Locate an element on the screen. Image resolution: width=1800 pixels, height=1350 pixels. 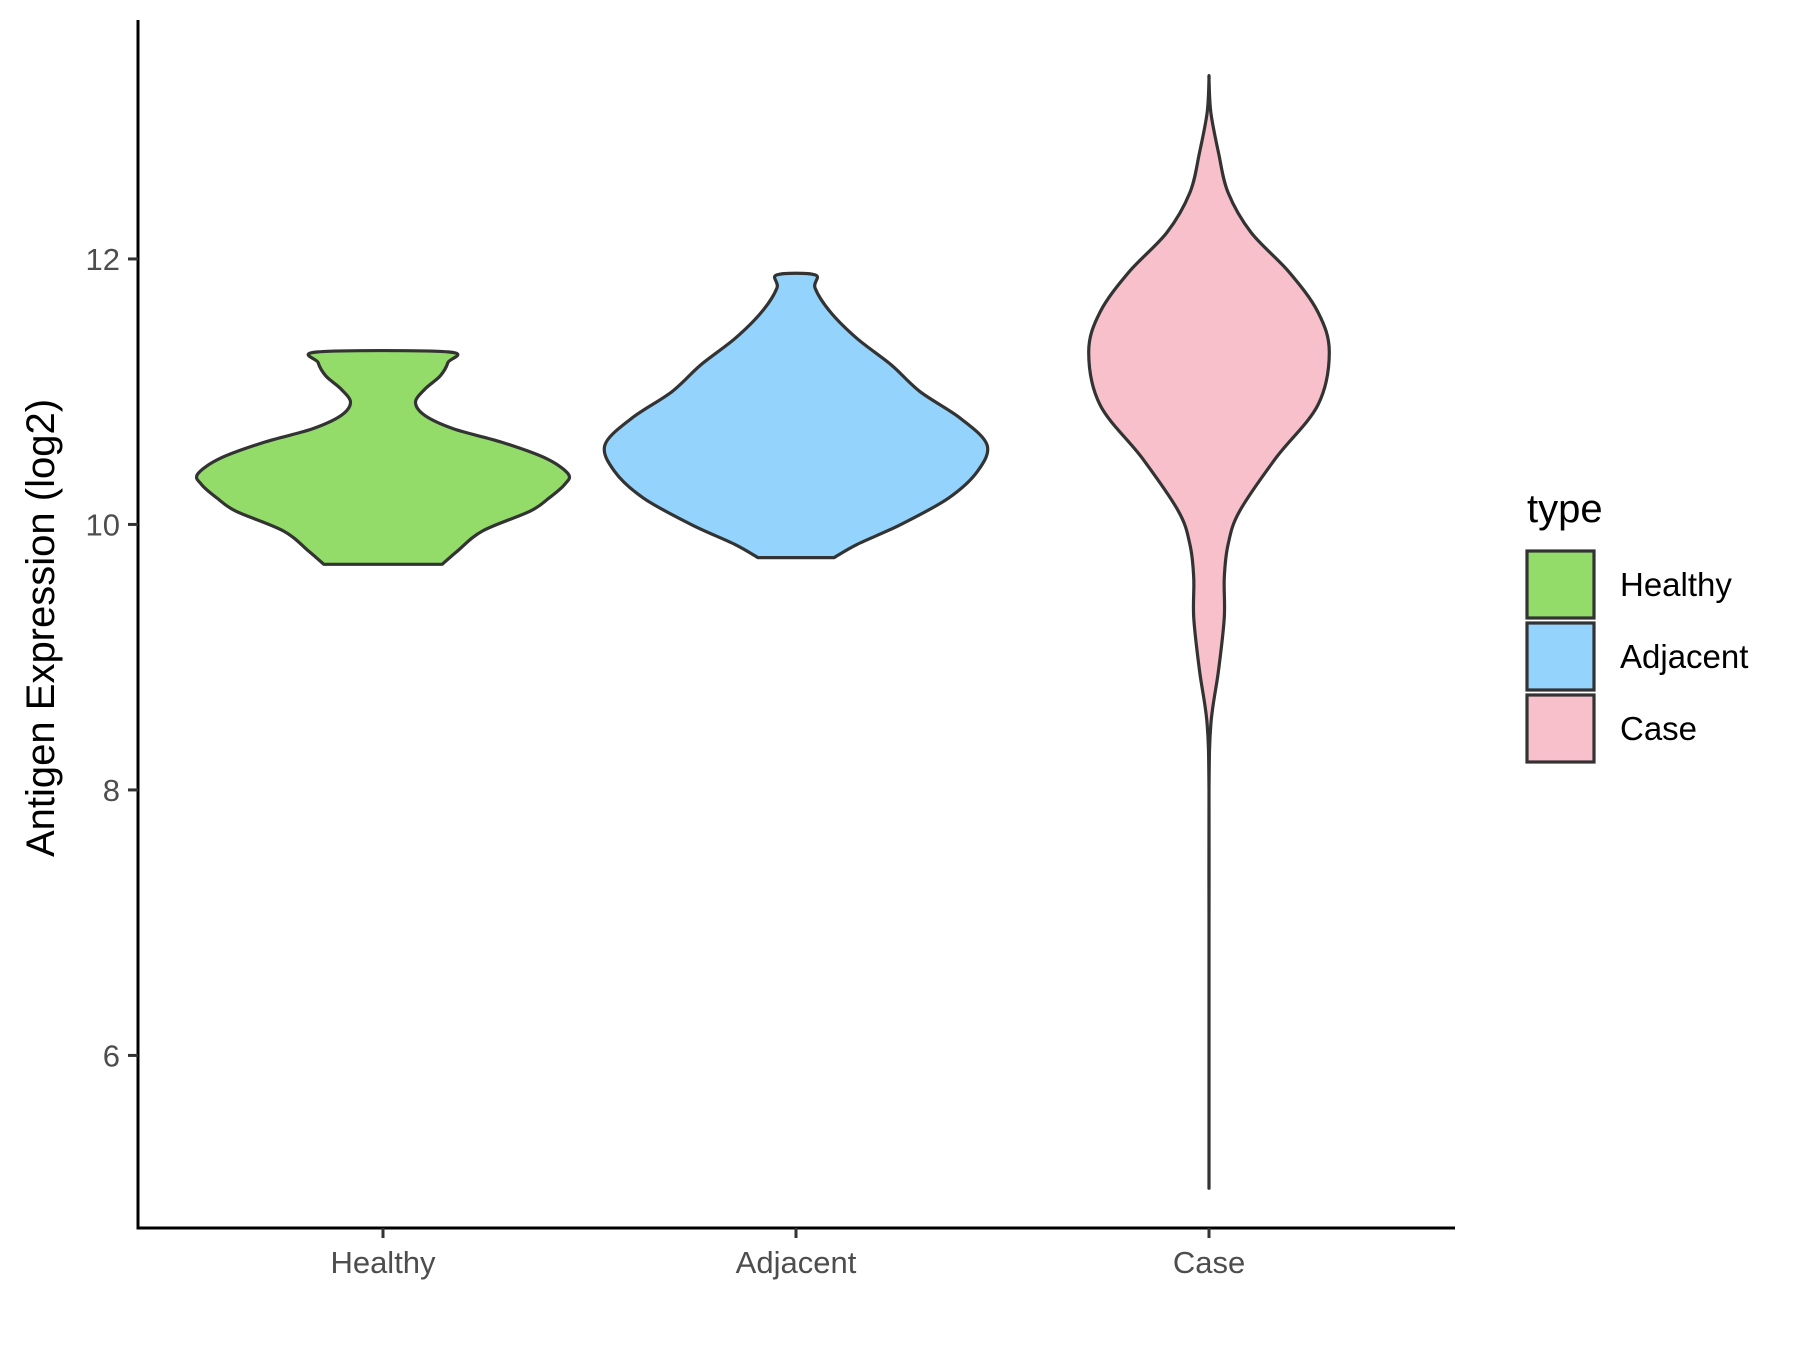
violin-adjacent is located at coordinates (796, 415).